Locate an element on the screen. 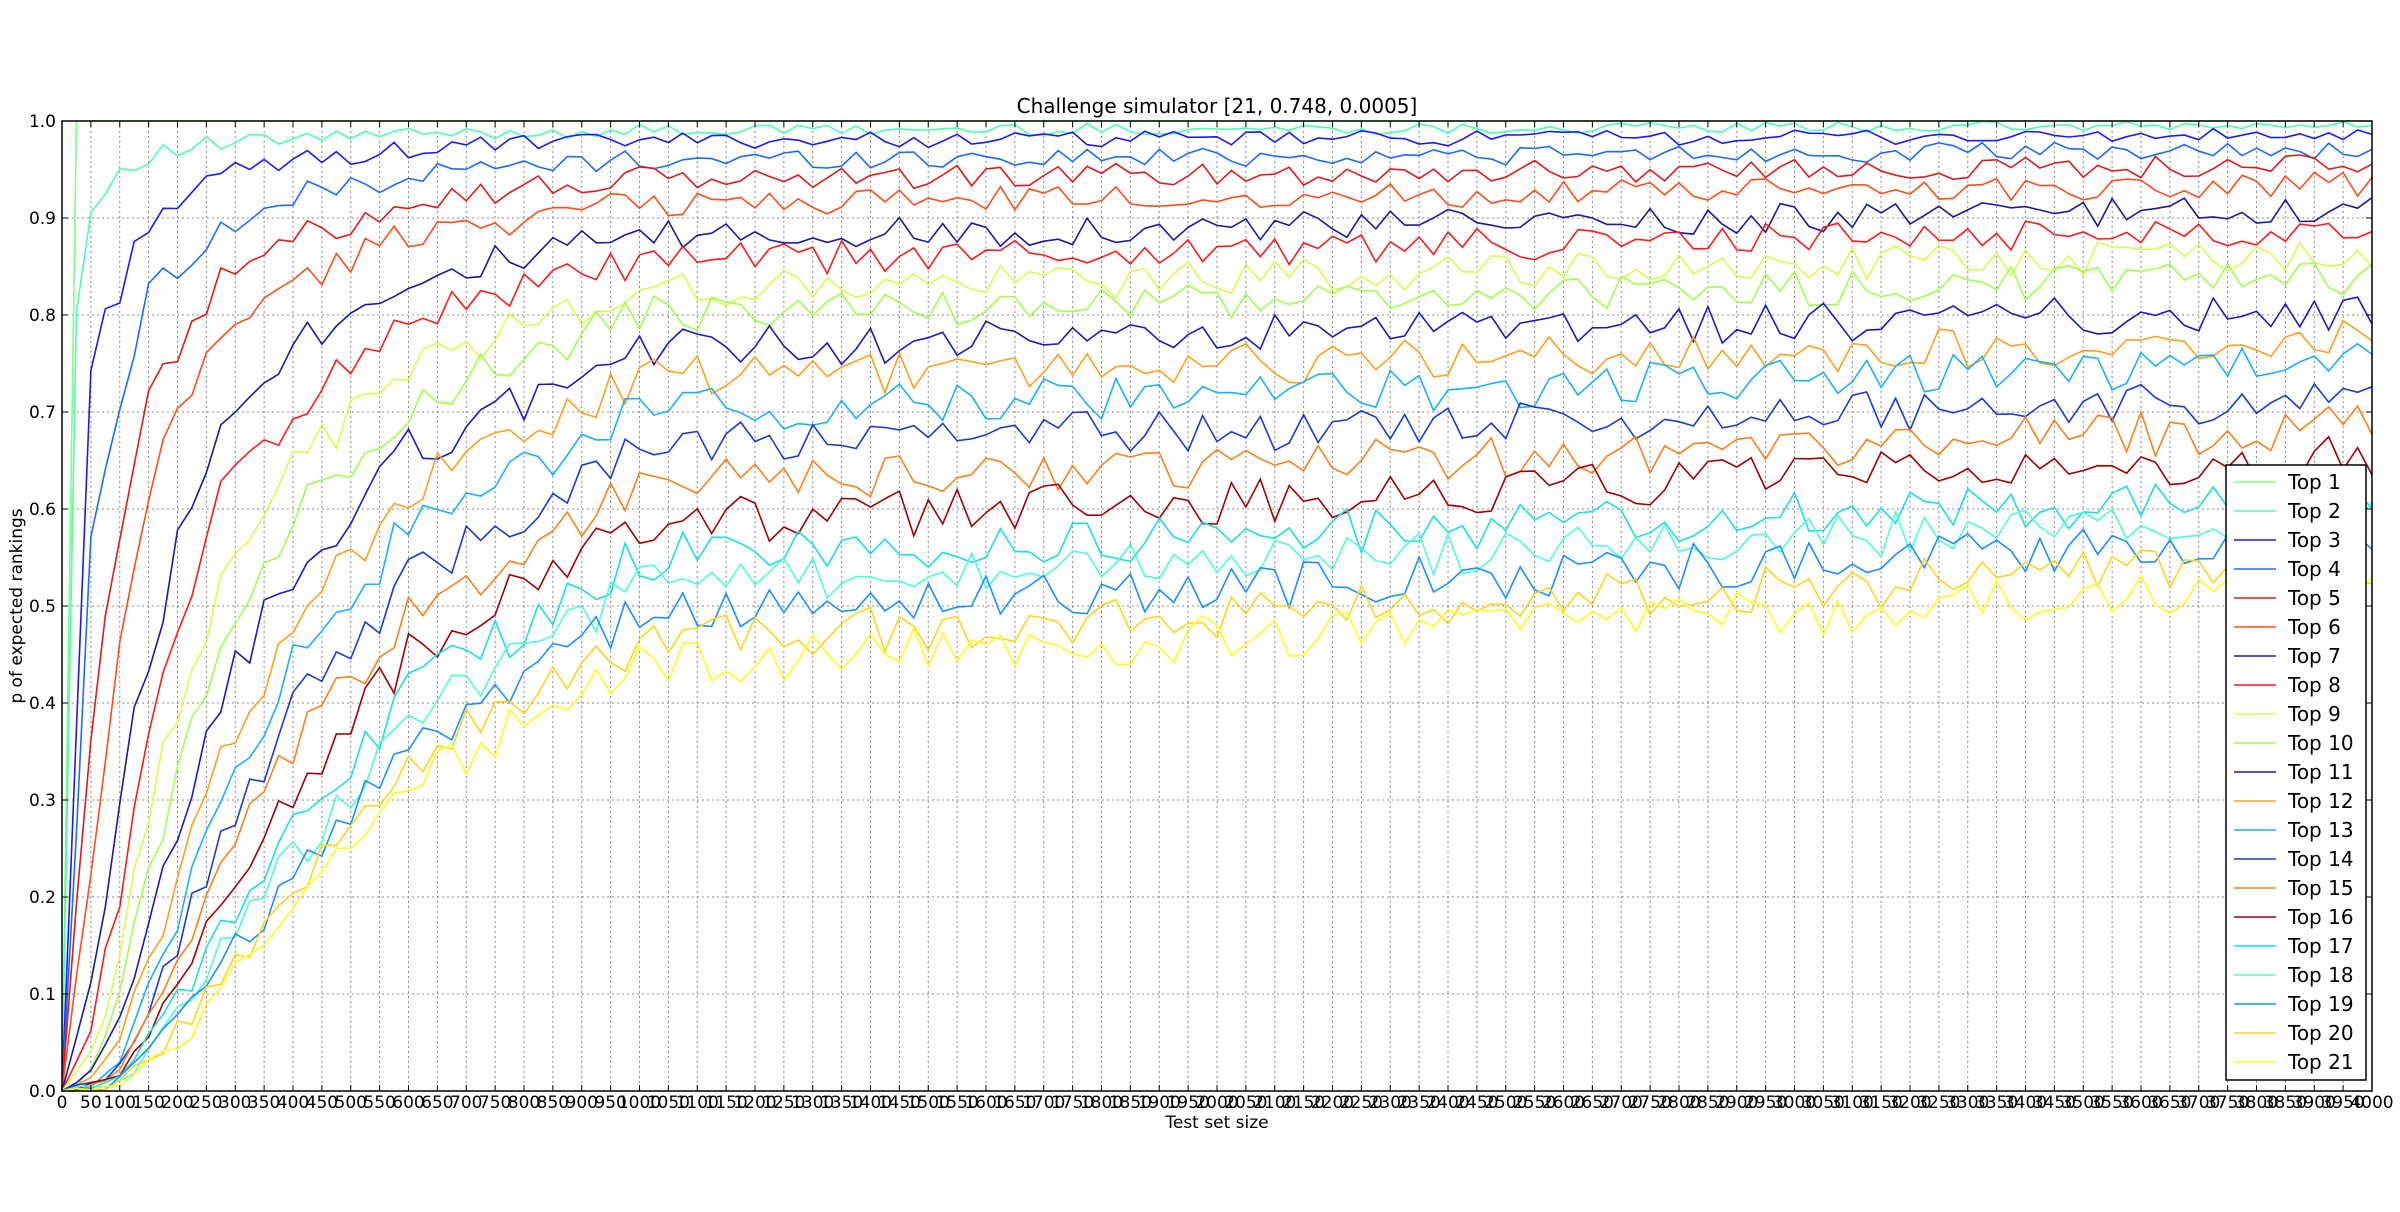  legend-label: Top 19 is located at coordinates (2320, 1004).